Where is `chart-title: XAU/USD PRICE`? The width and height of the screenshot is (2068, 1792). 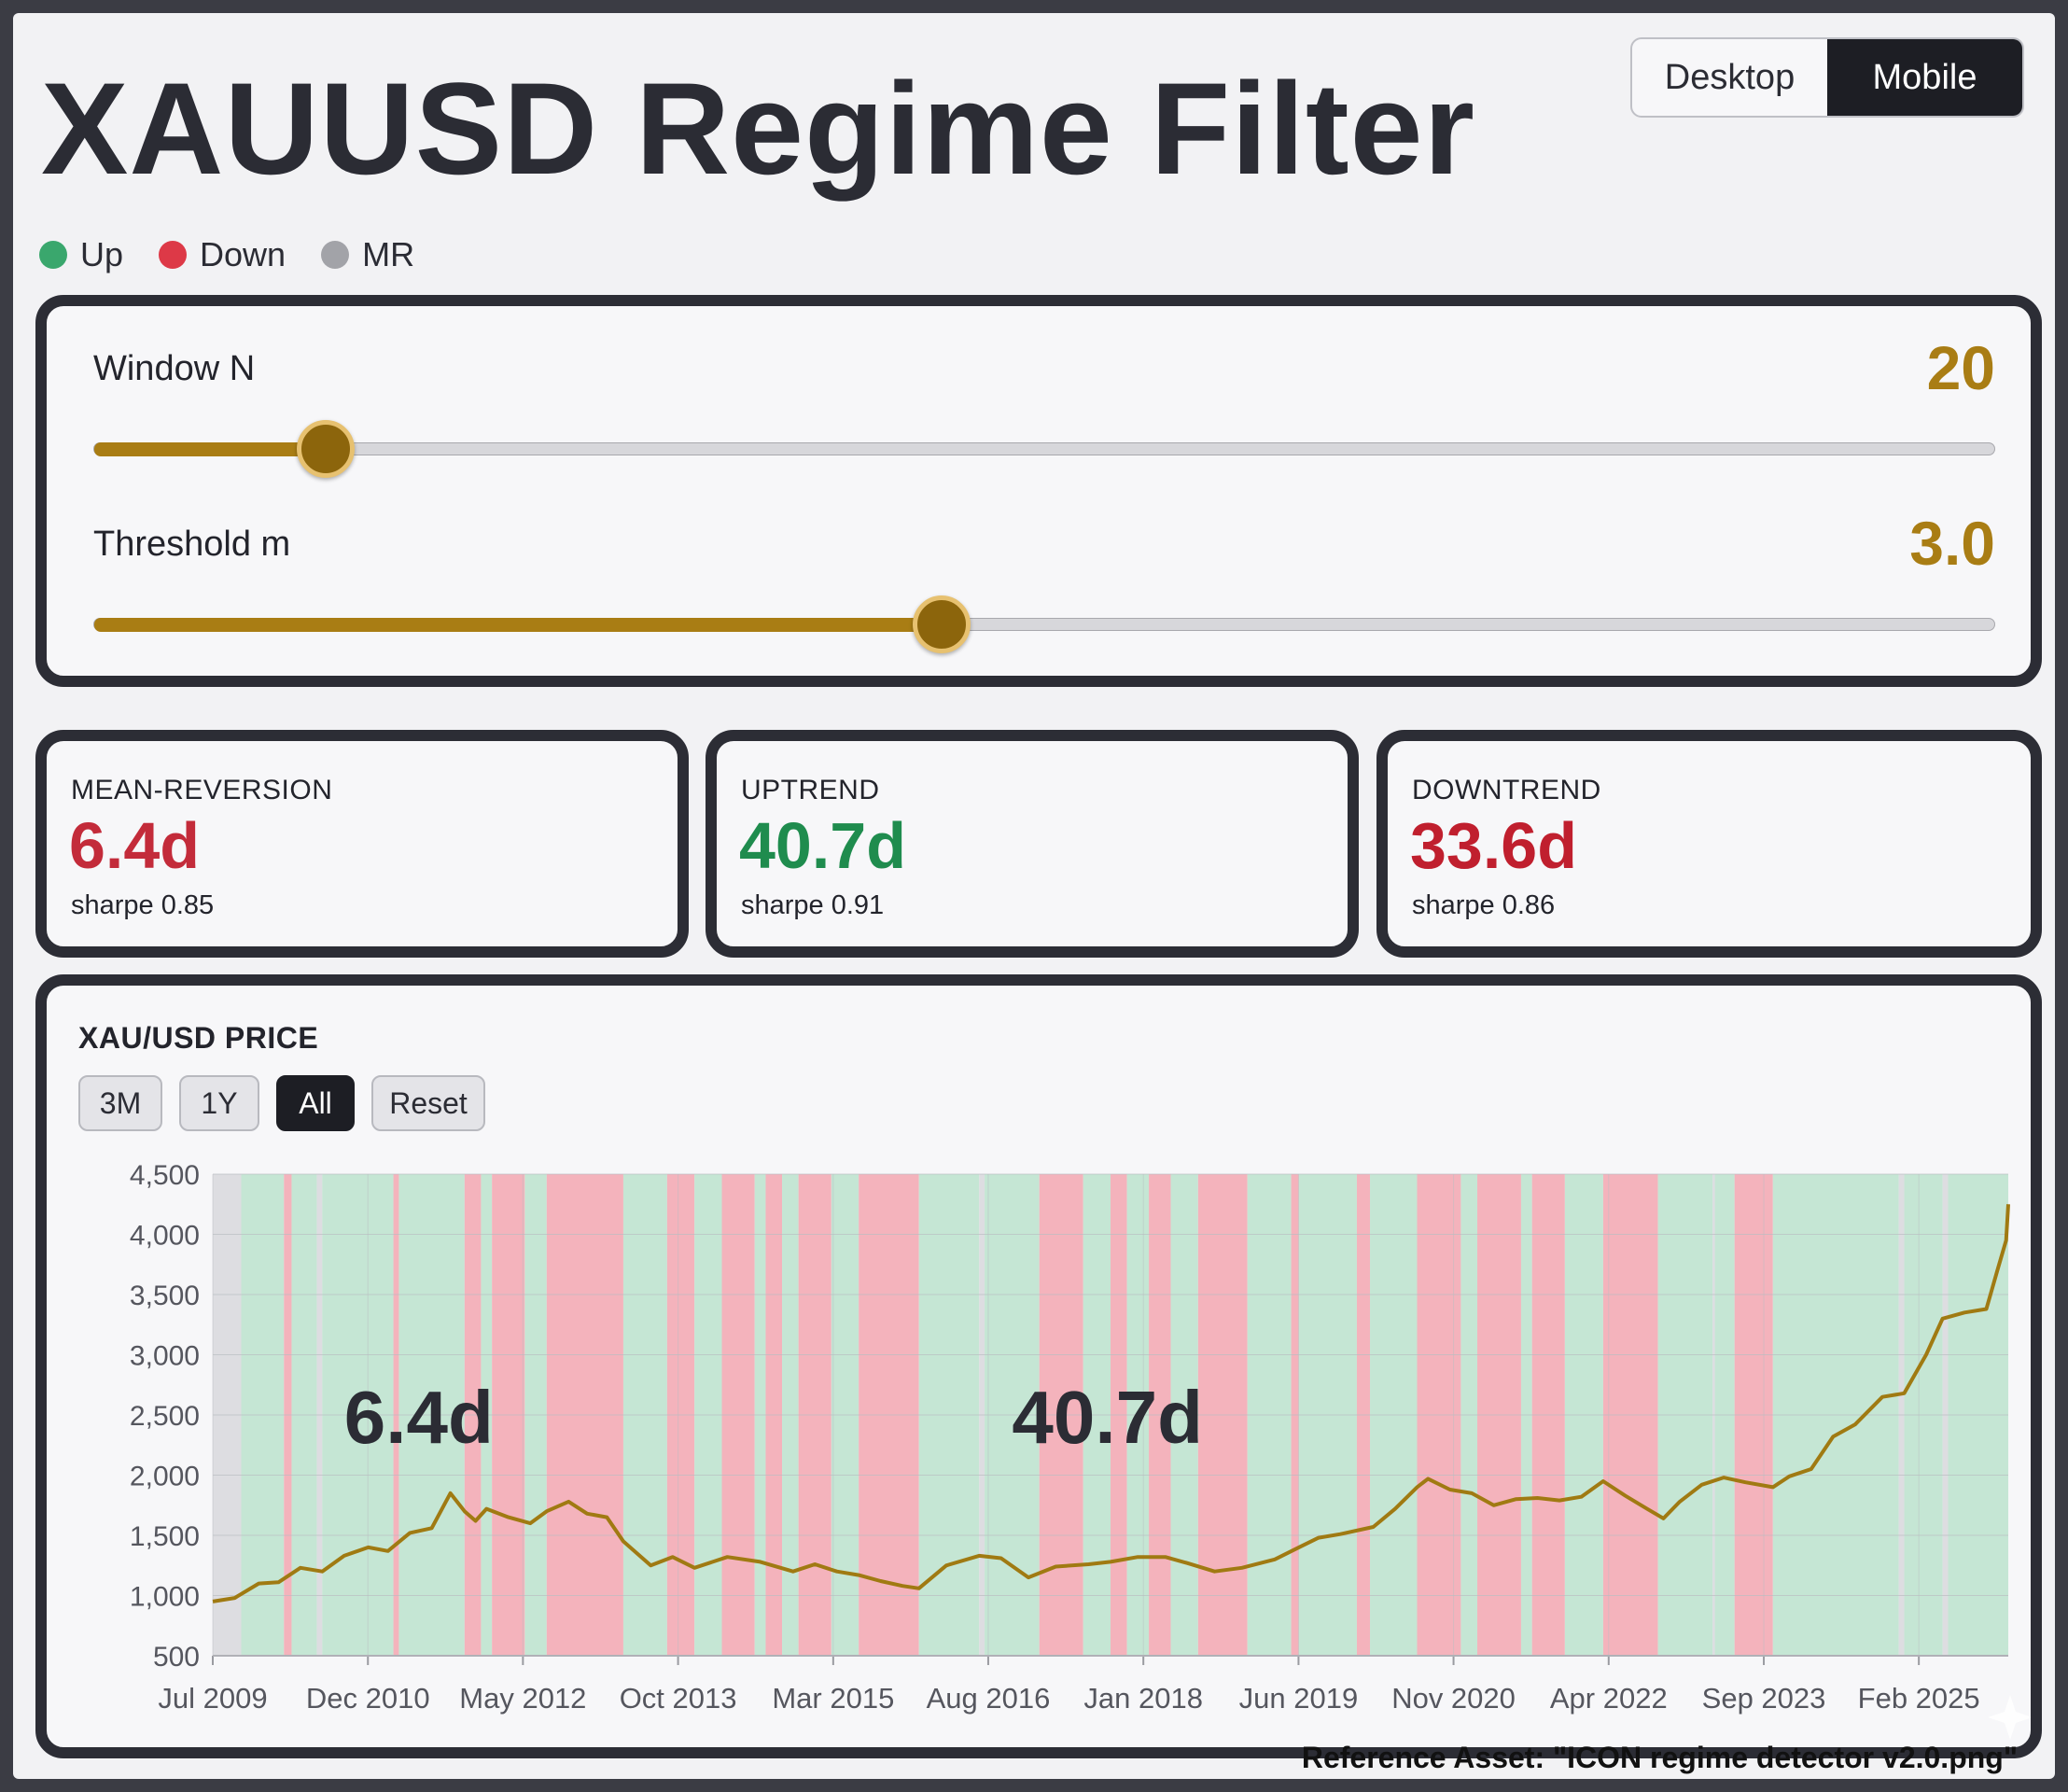 chart-title: XAU/USD PRICE is located at coordinates (198, 1038).